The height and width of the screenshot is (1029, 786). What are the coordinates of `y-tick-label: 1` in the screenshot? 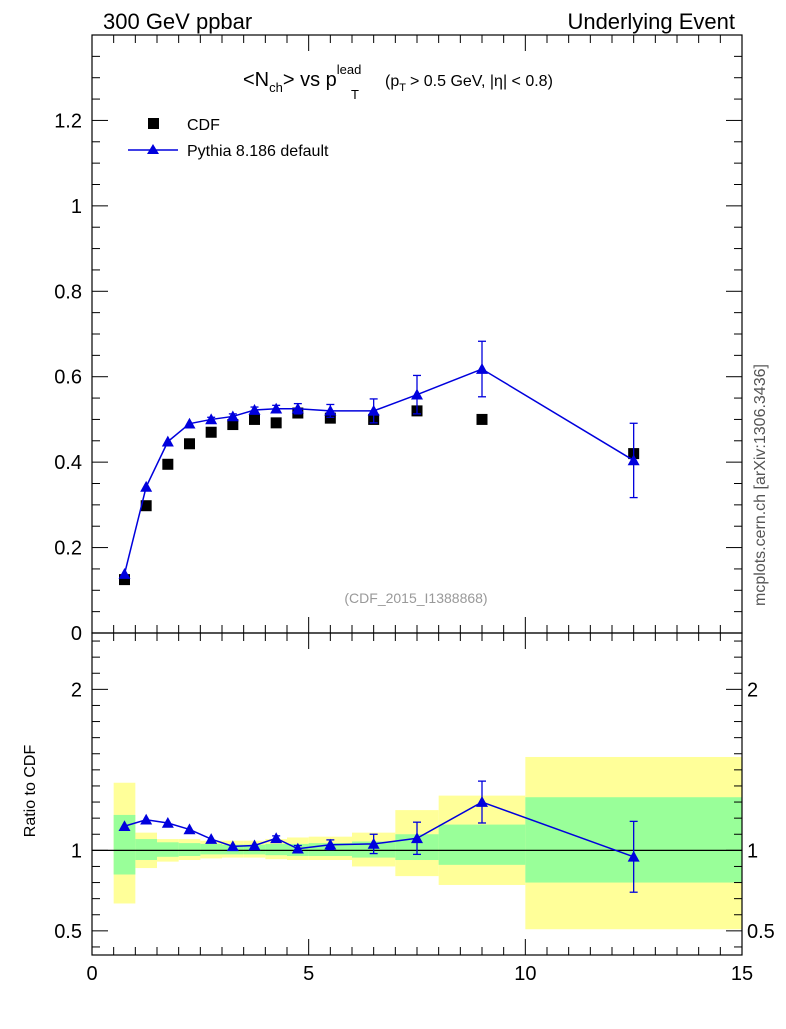 It's located at (76, 207).